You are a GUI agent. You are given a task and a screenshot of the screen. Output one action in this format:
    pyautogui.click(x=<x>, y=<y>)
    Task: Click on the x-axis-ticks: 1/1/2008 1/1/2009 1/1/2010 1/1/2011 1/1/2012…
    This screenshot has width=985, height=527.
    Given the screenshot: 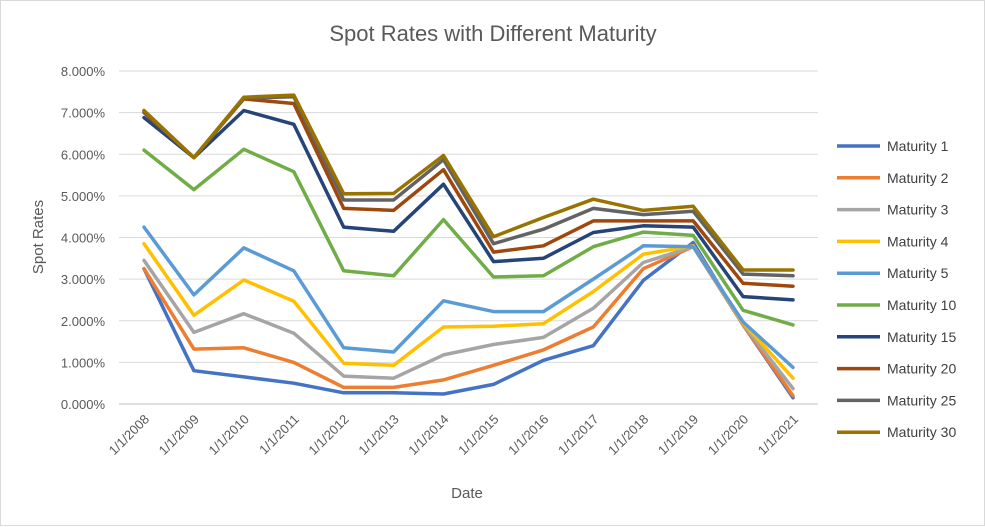 What is the action you would take?
    pyautogui.click(x=453, y=435)
    